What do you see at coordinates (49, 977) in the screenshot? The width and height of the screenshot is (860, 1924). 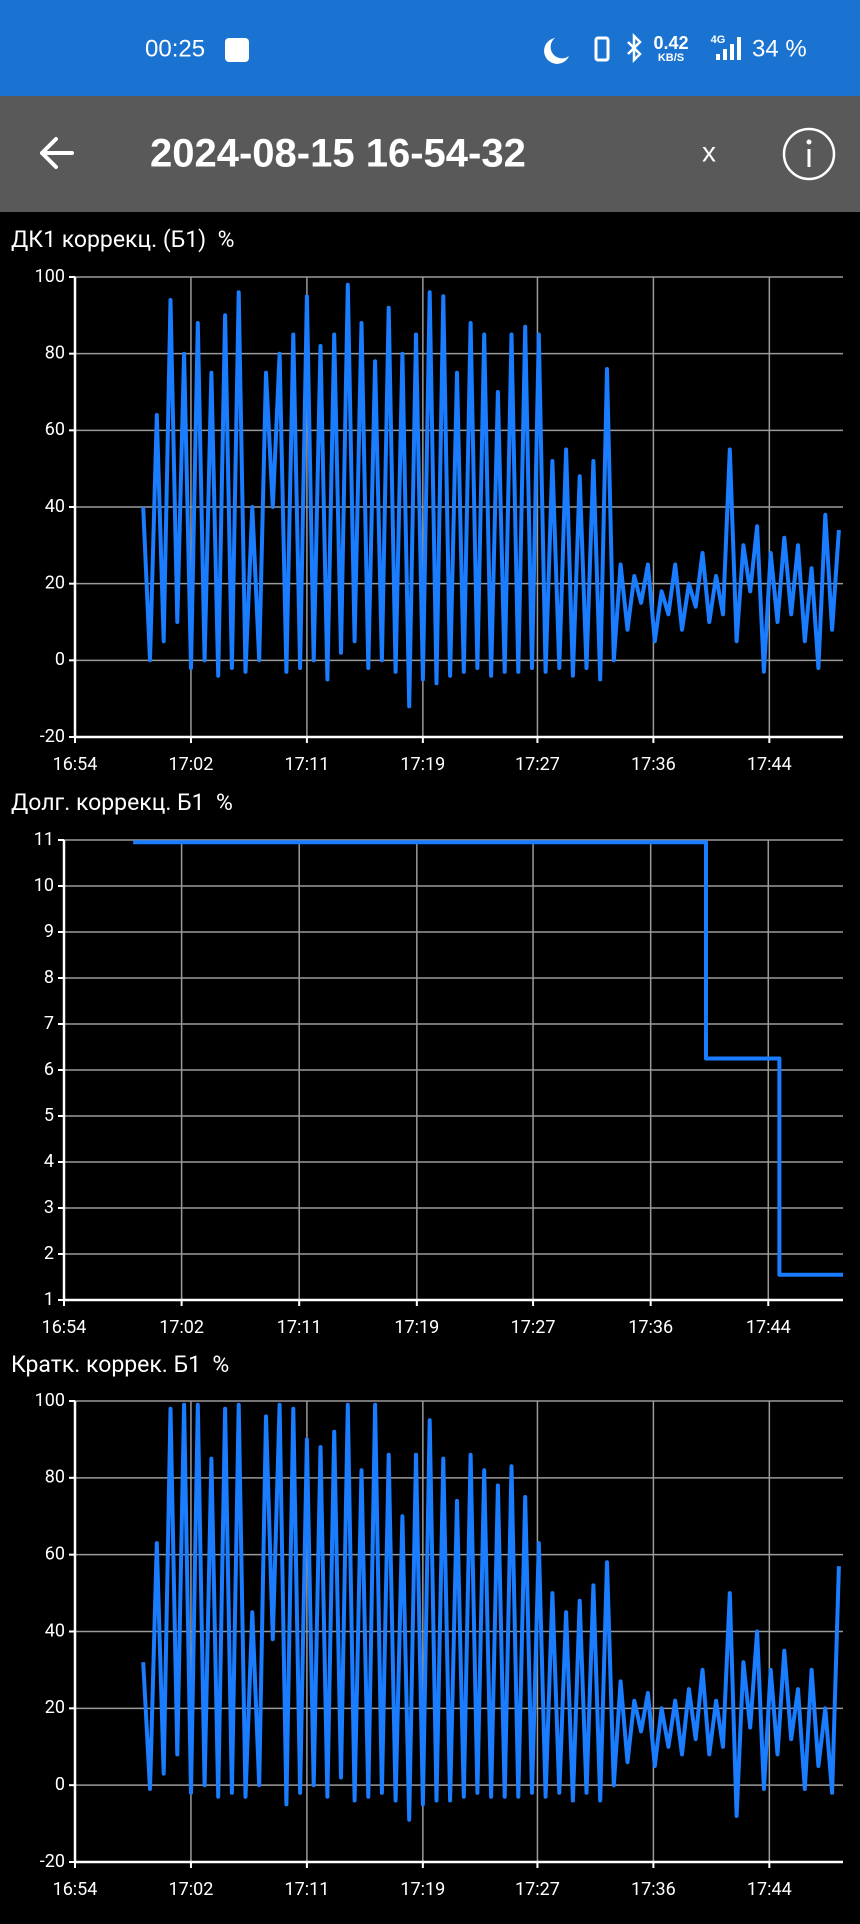 I see `y-tick-label: 8` at bounding box center [49, 977].